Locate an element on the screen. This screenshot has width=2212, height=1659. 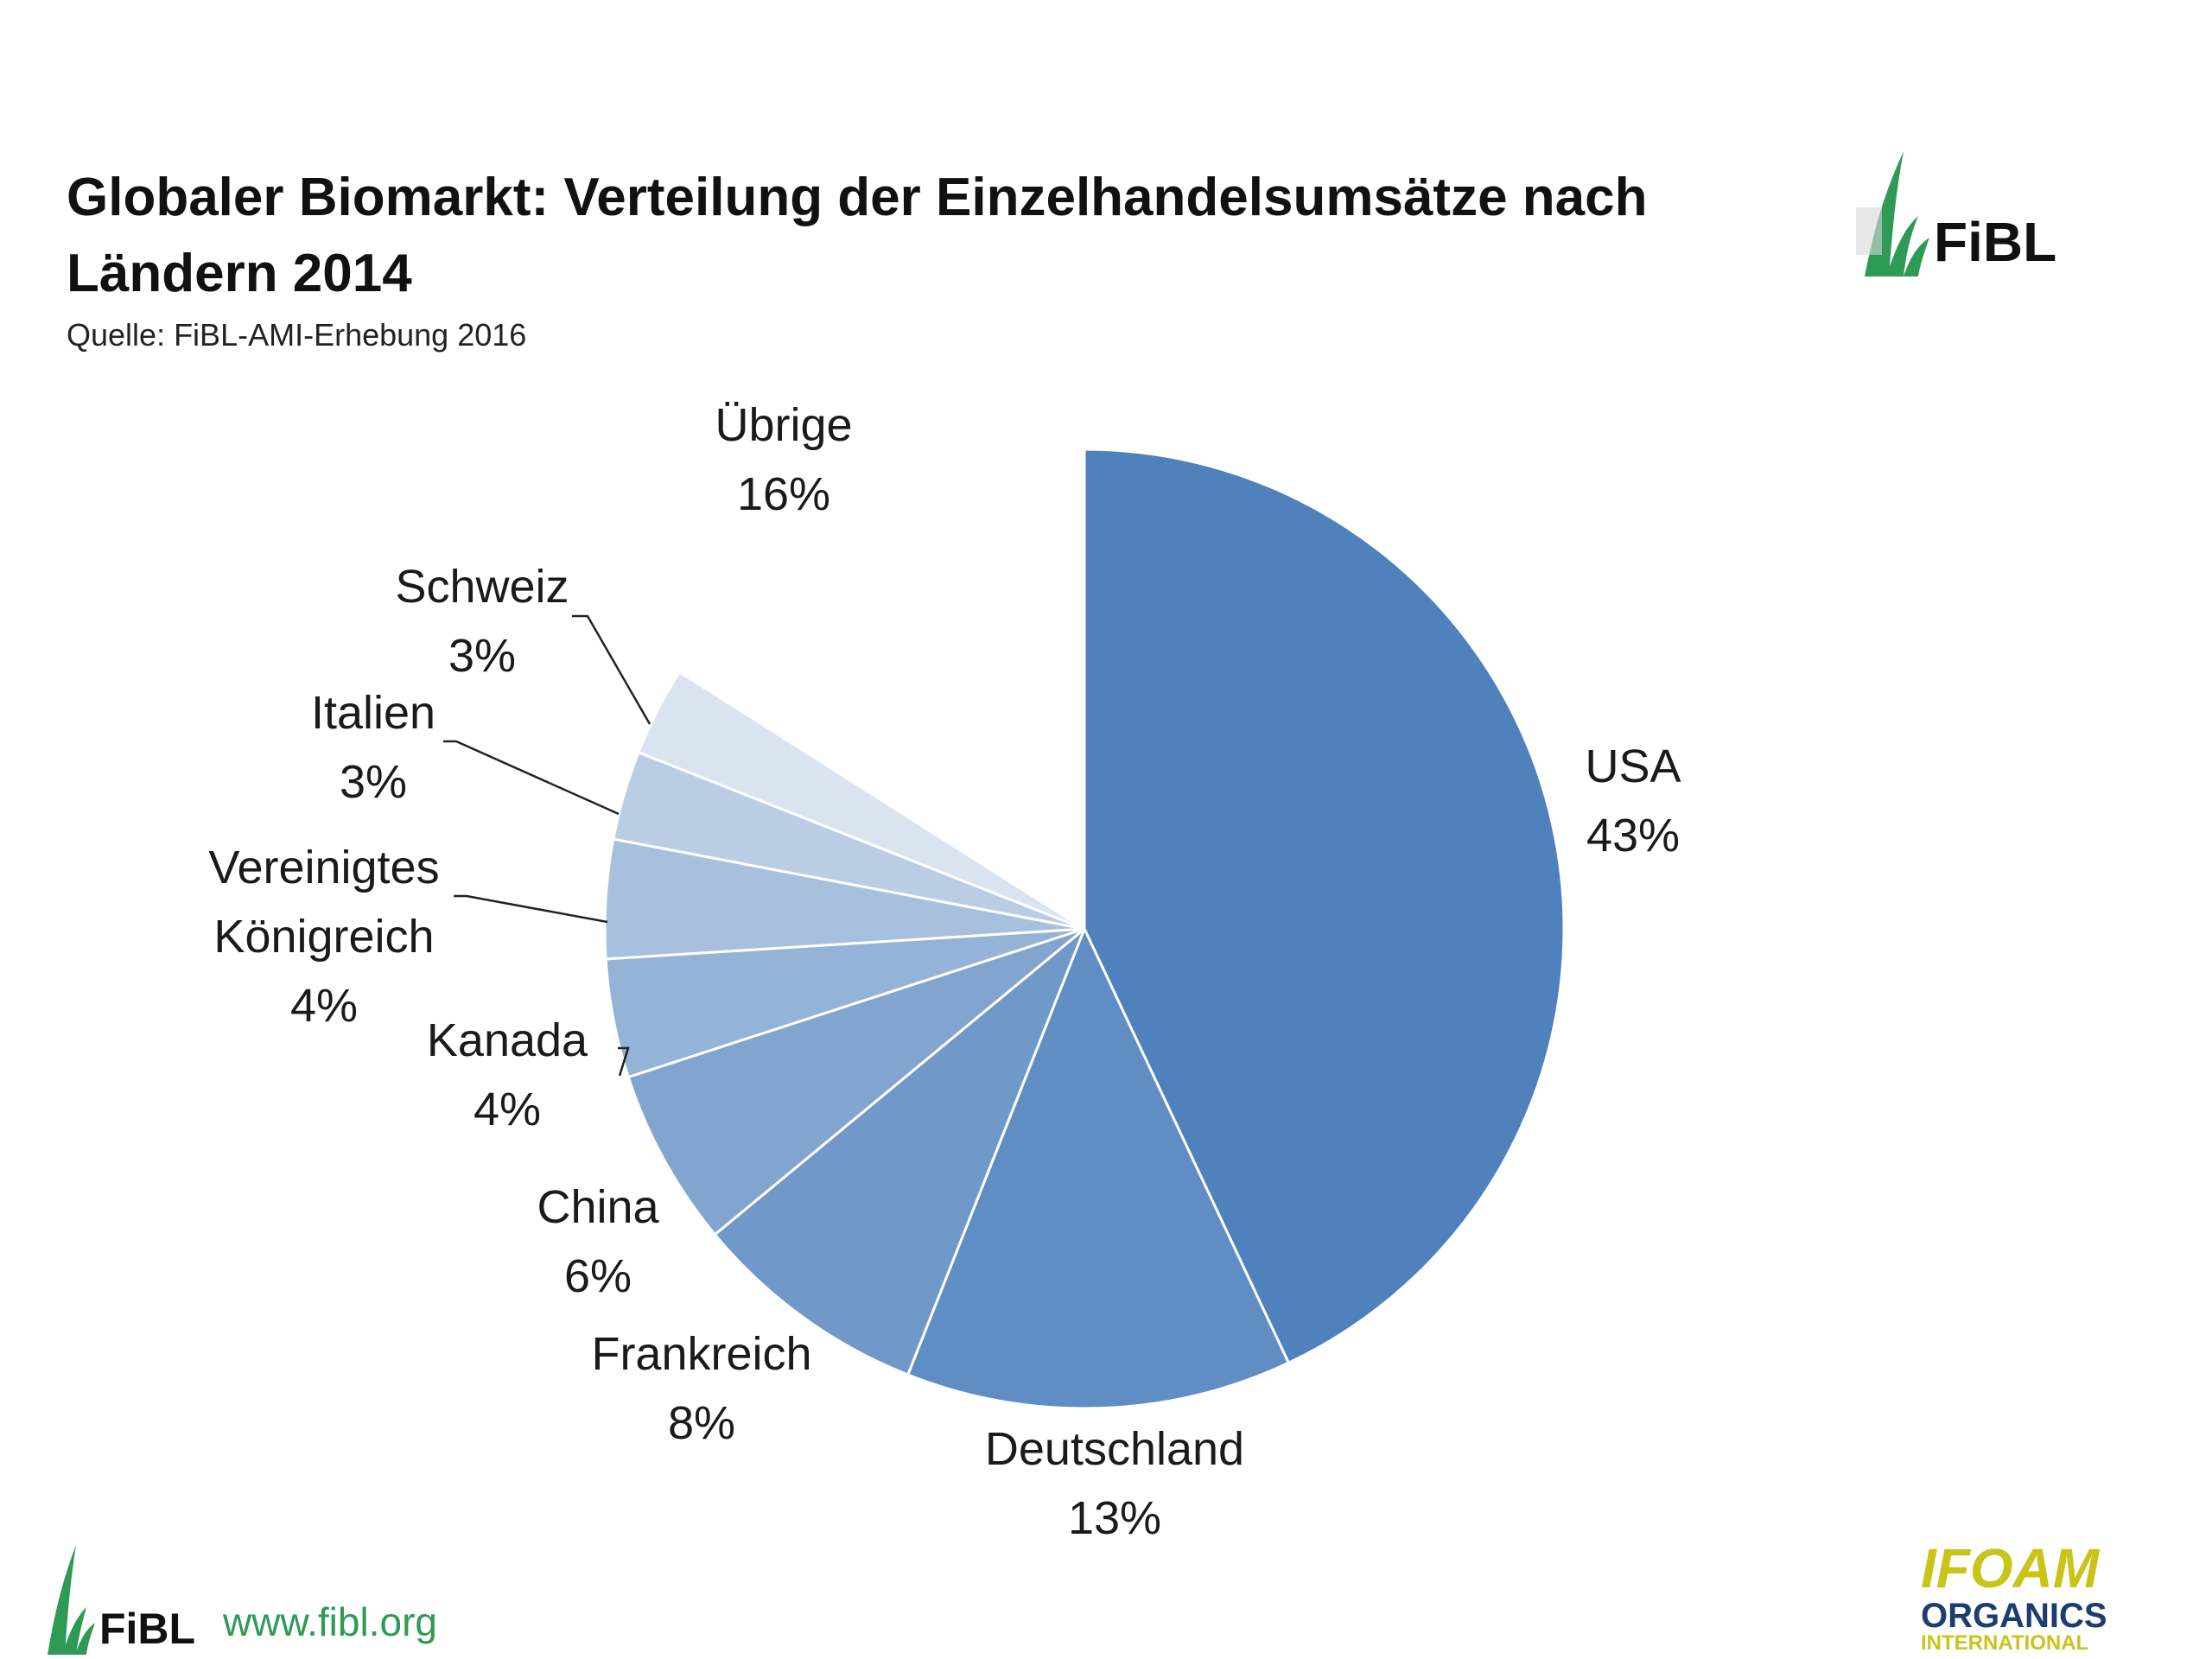
pie-slice-übrige is located at coordinates (881, 689).